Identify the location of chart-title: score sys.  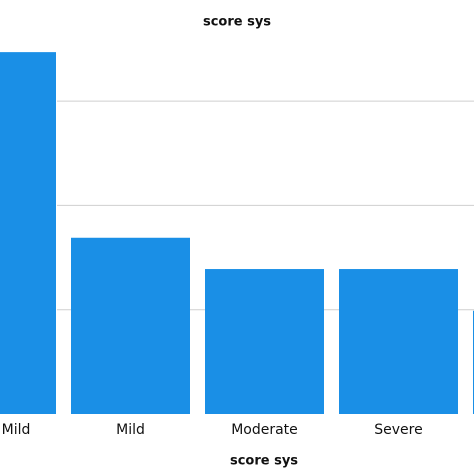
(237, 22).